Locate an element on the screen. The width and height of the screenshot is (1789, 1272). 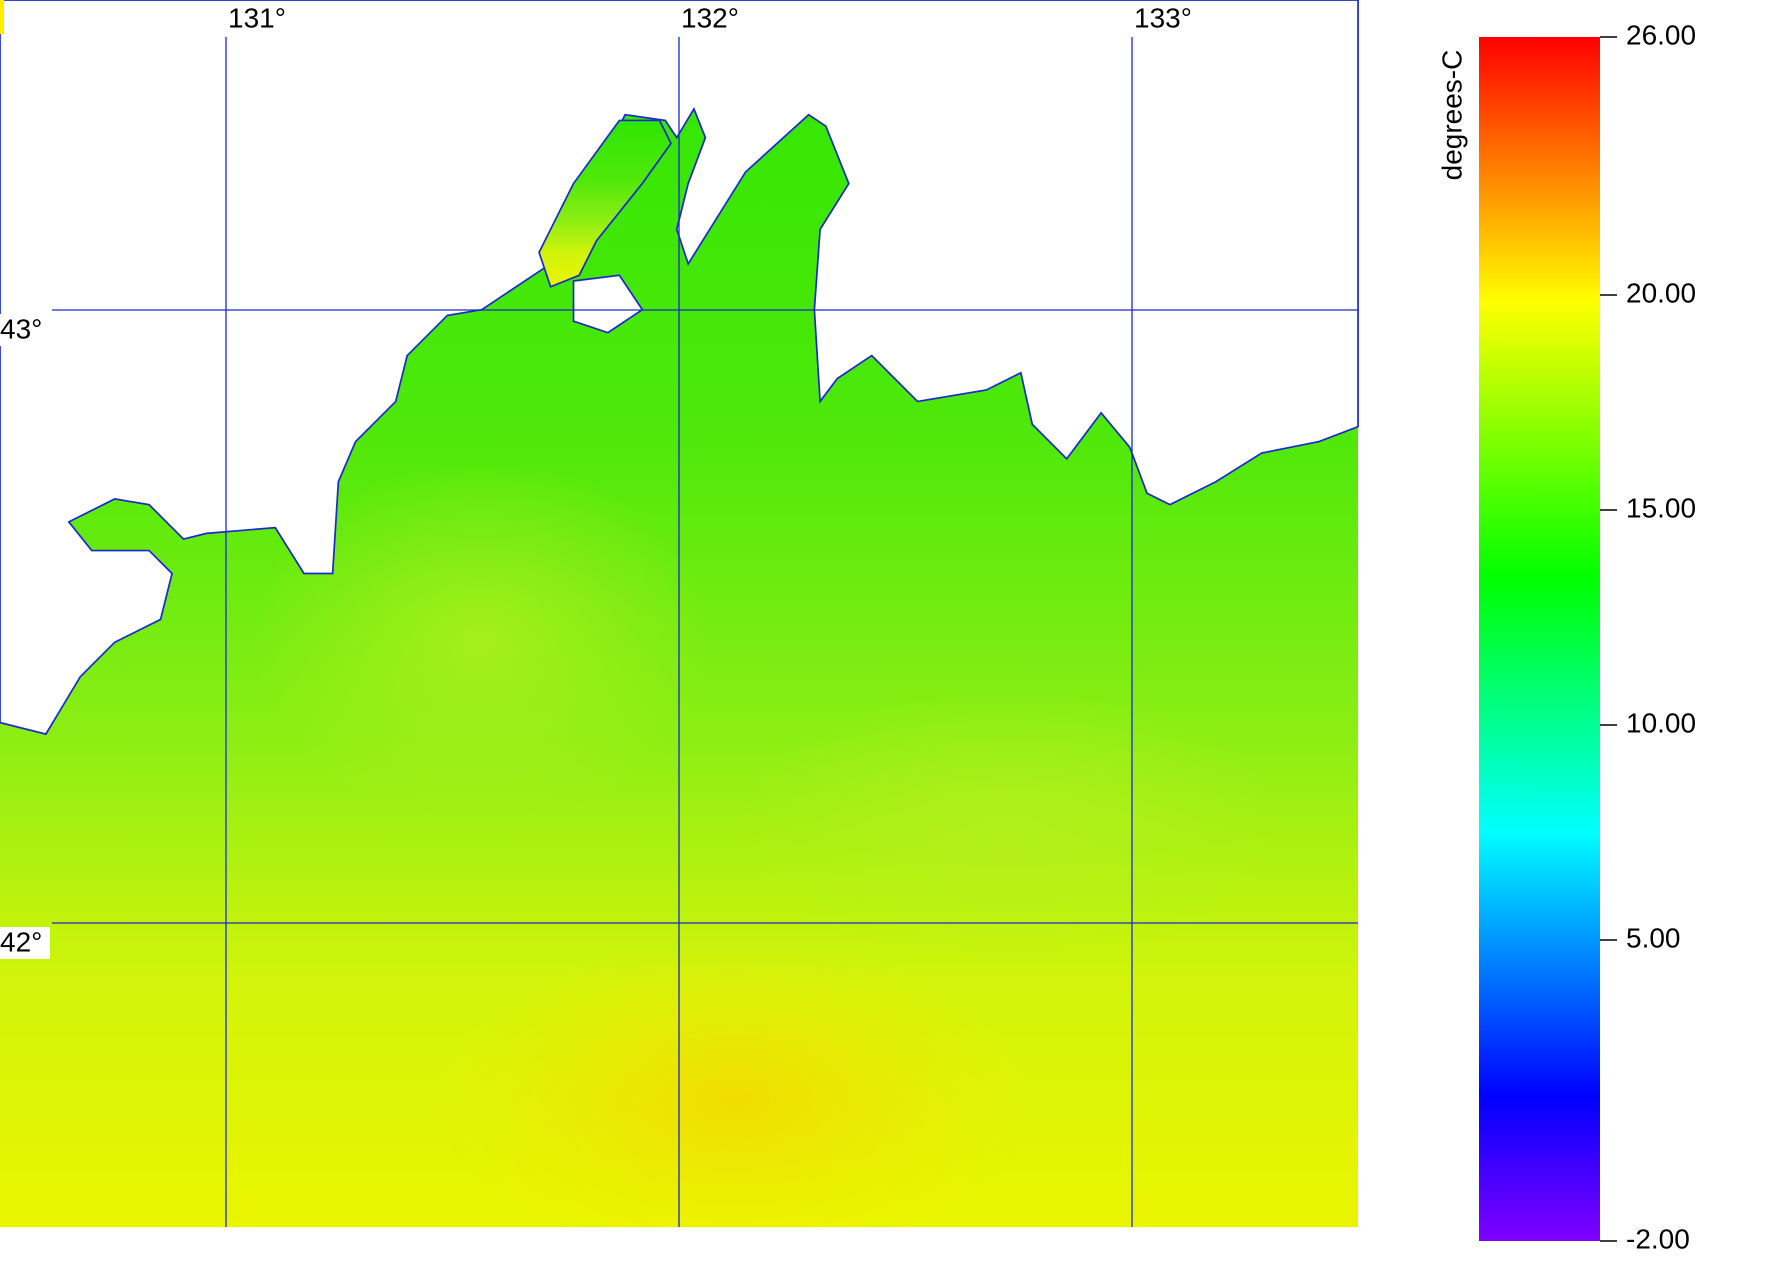
colorbar-tick-label: 5.00 is located at coordinates (1653, 937).